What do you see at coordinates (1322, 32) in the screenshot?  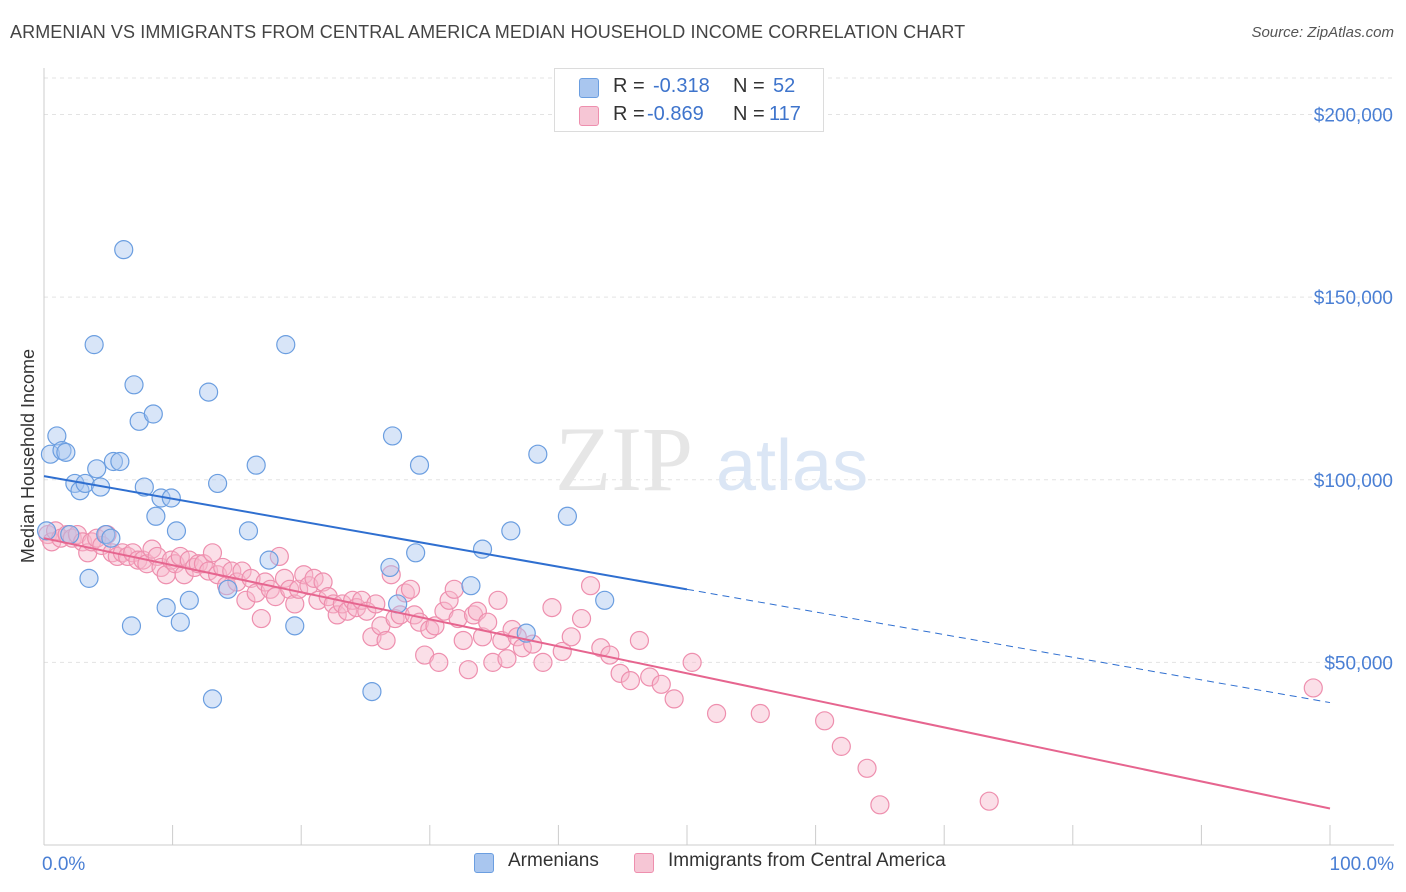 I see `source-credit: Source: ZipAtlas.com` at bounding box center [1322, 32].